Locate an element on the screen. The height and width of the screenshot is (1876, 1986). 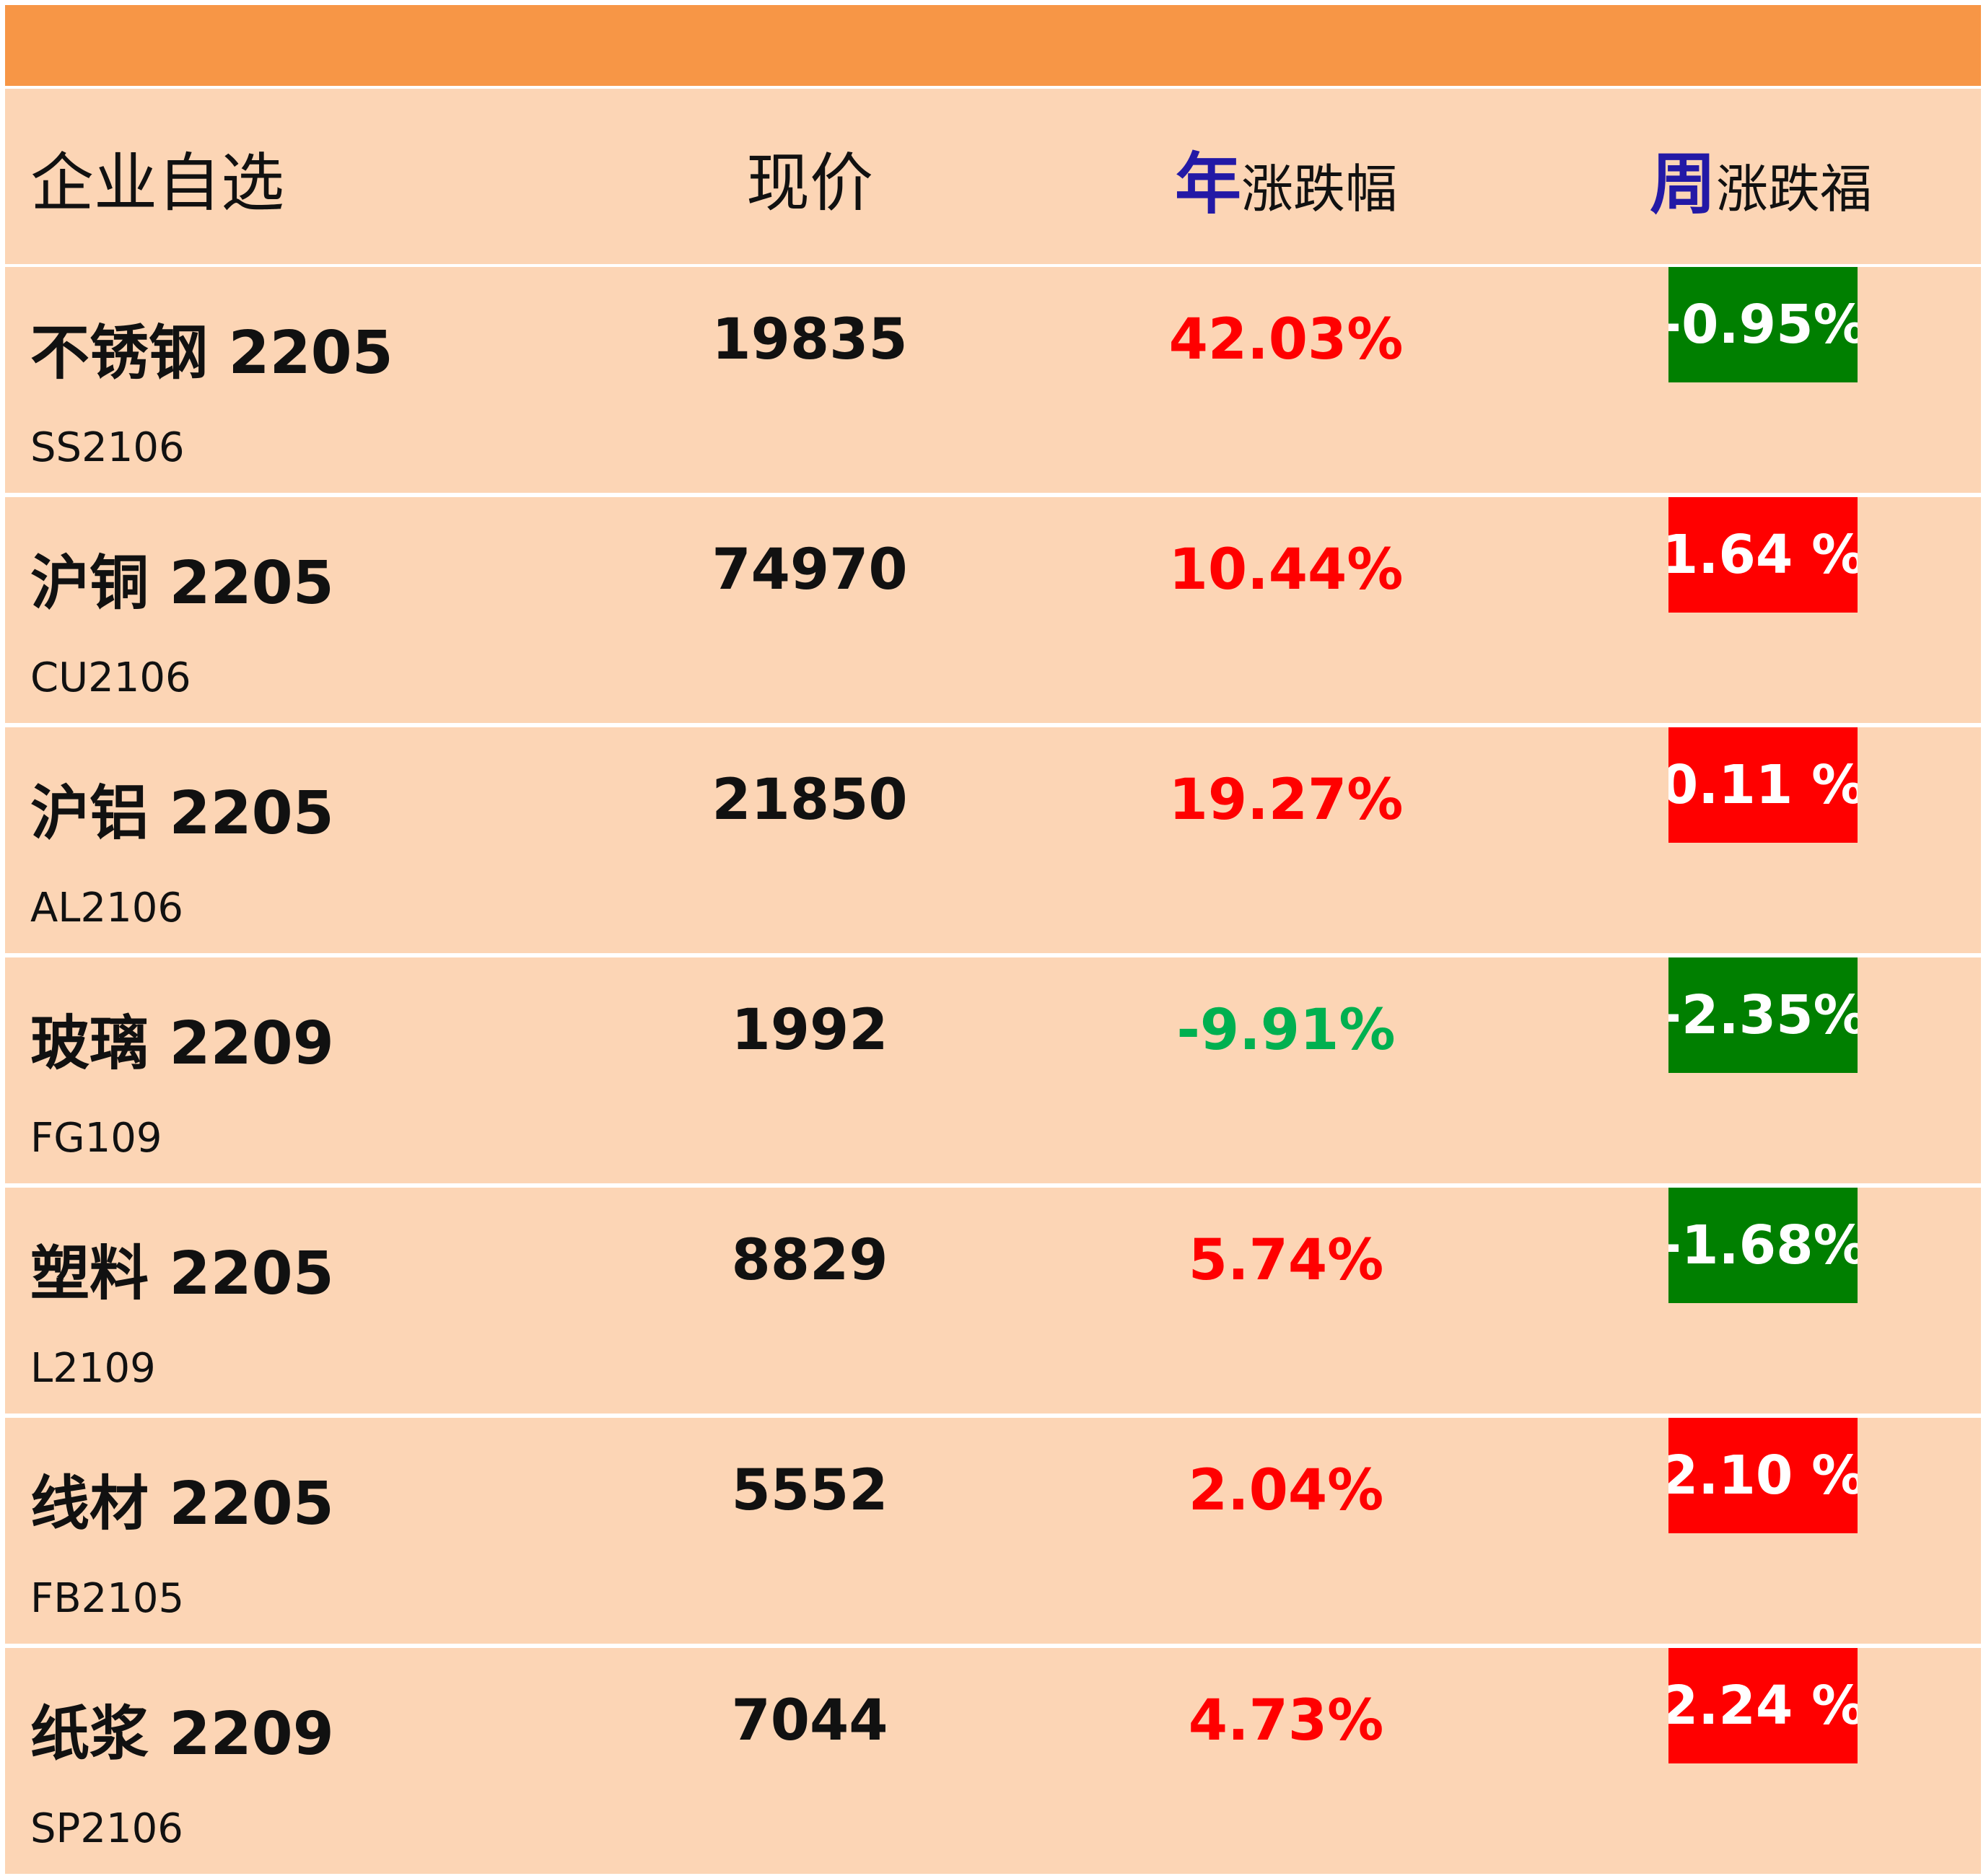
commodity-name: 沪铝 2205 is located at coordinates (182, 814).